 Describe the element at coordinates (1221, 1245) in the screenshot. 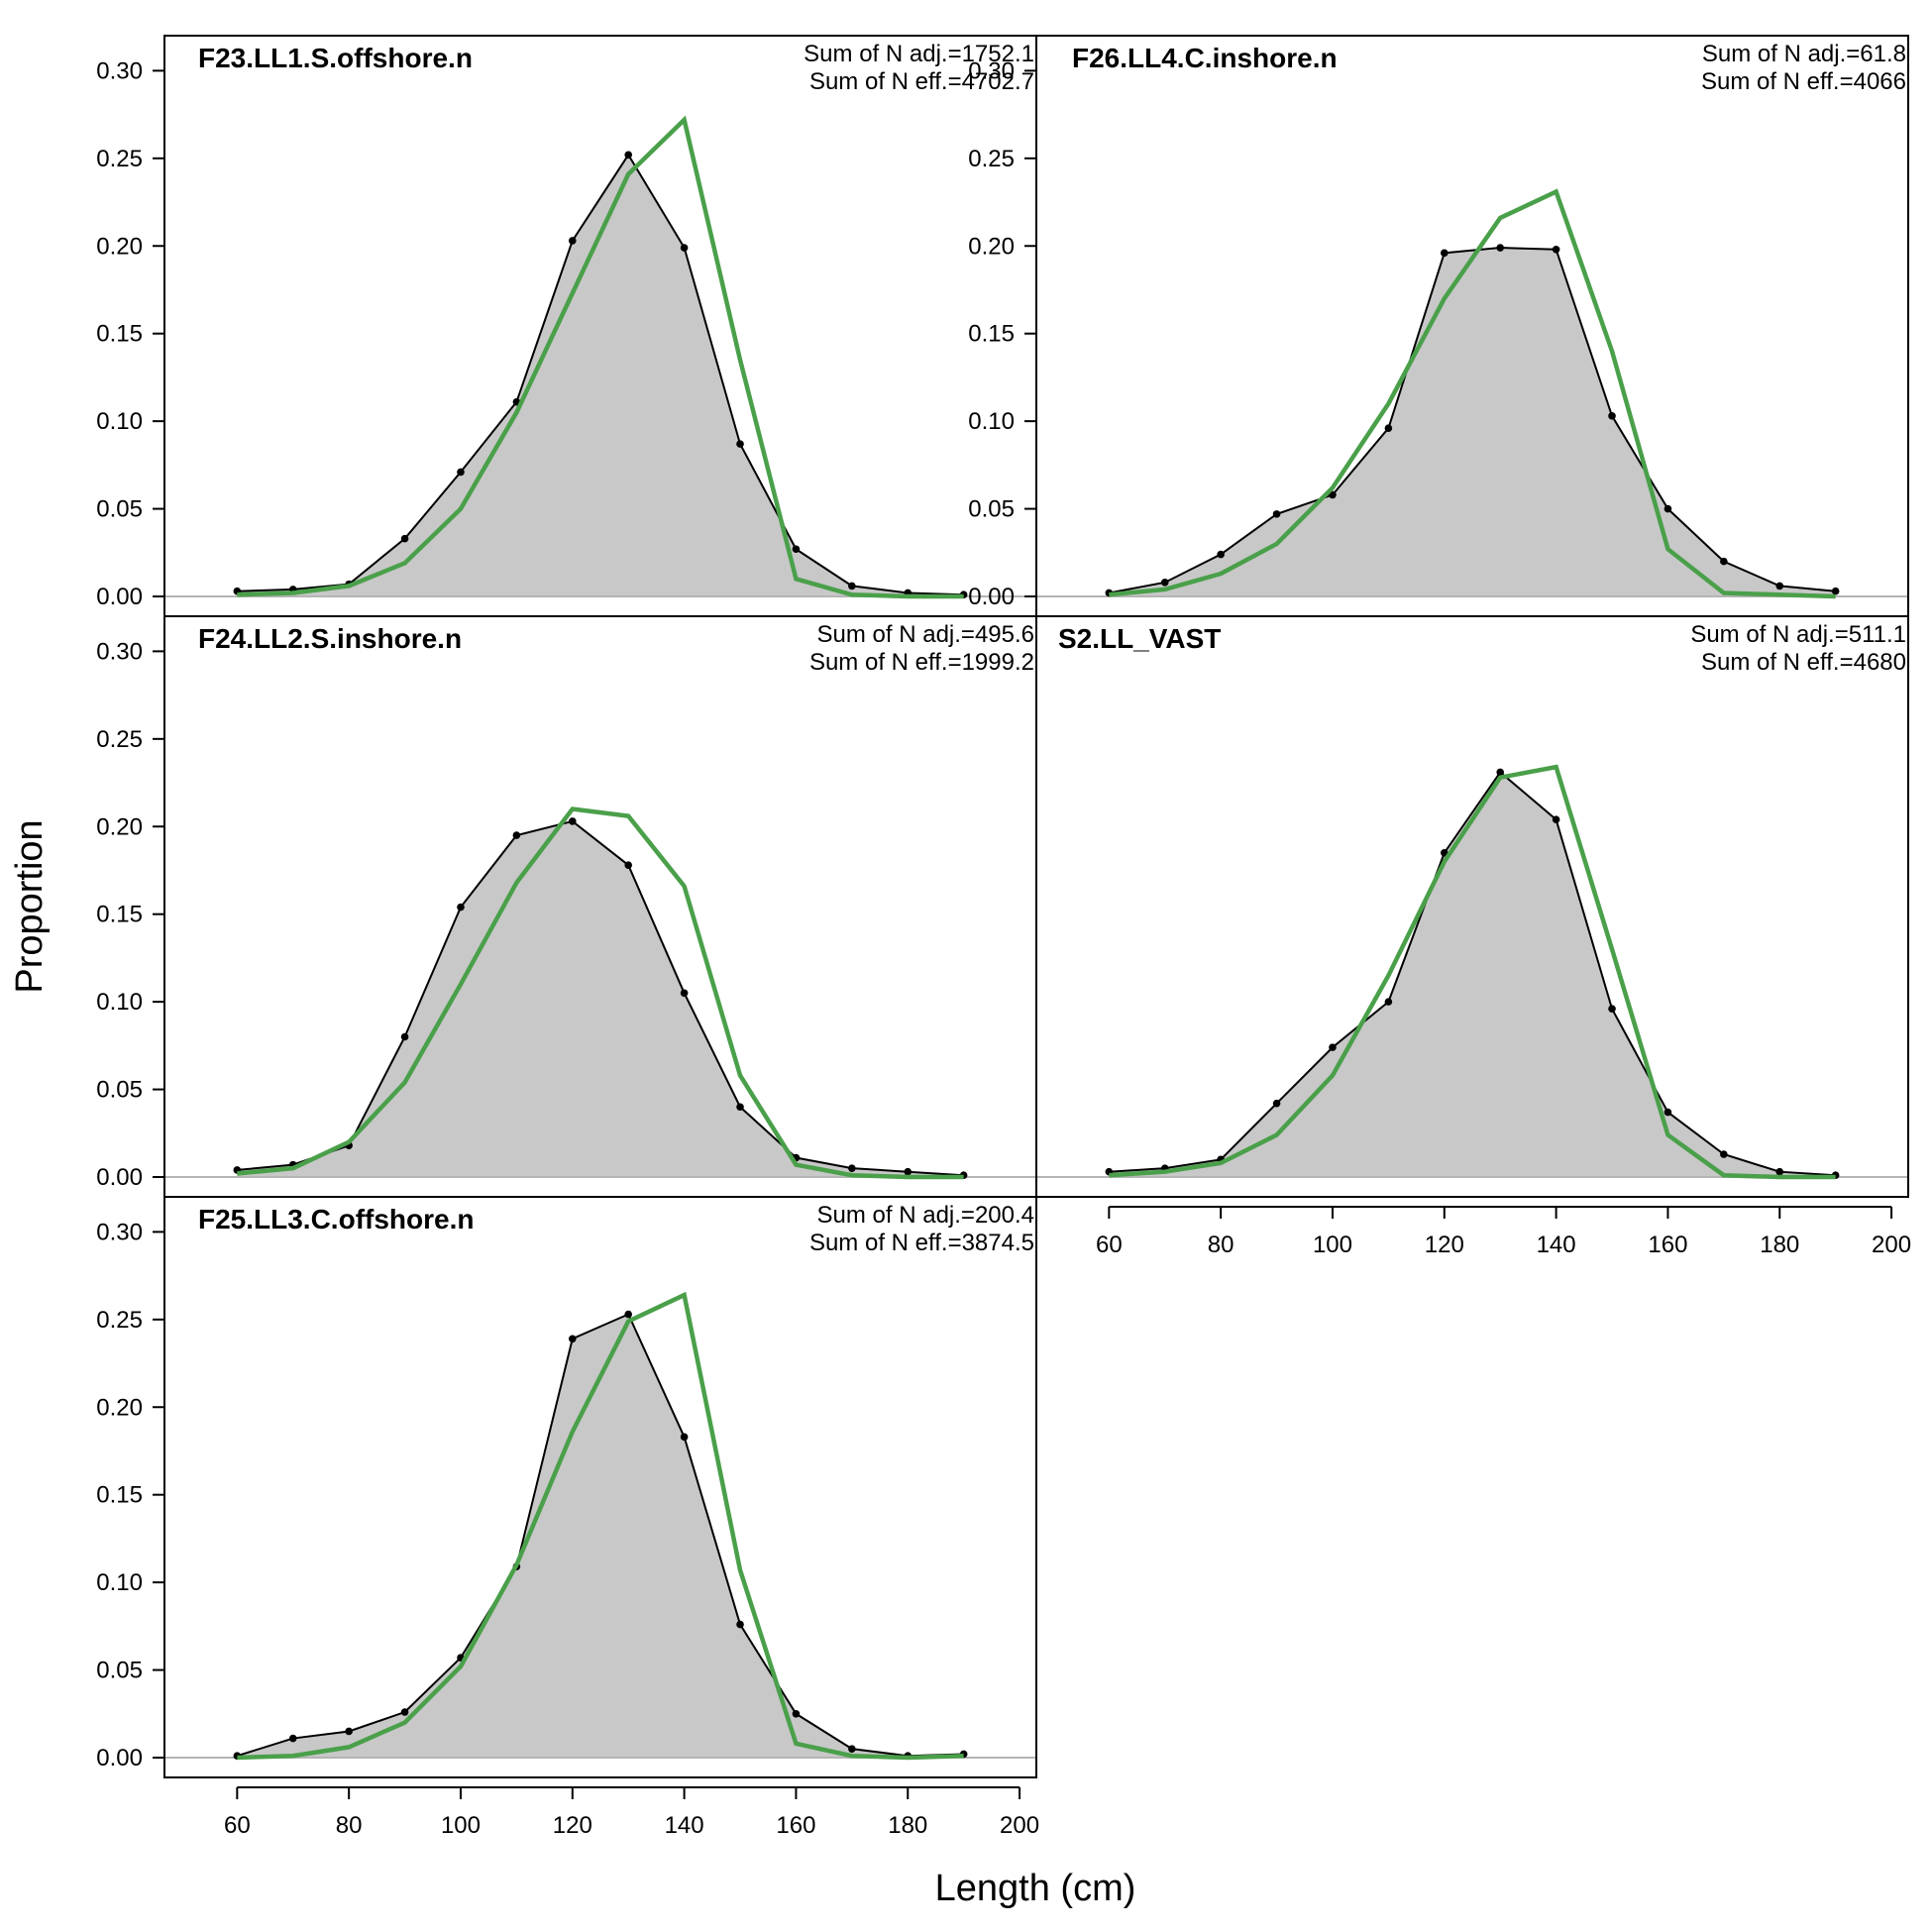

I see `x-tick-label: 80` at that location.